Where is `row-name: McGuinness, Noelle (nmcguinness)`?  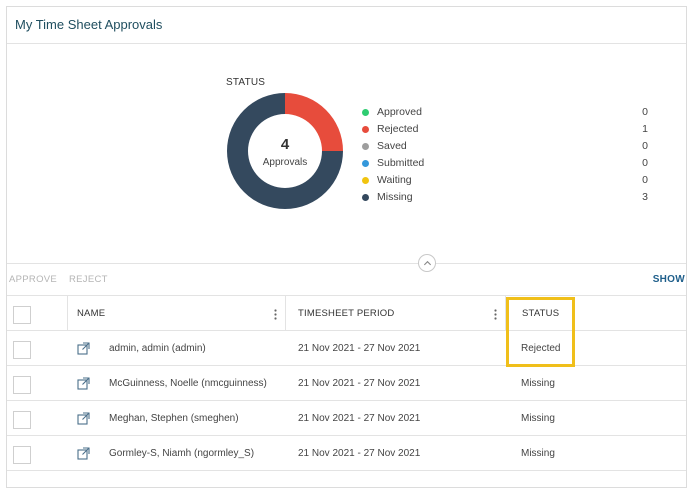 row-name: McGuinness, Noelle (nmcguinness) is located at coordinates (188, 383).